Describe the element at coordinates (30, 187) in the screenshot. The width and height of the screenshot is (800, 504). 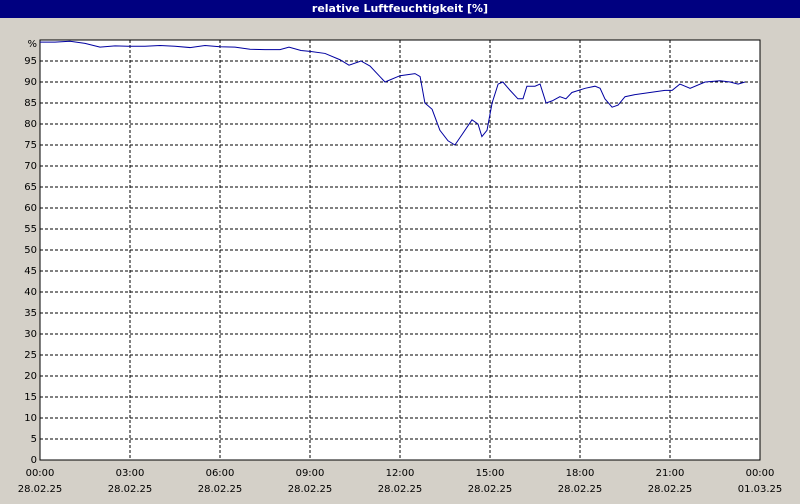
I see `y-tick-label: 65` at that location.